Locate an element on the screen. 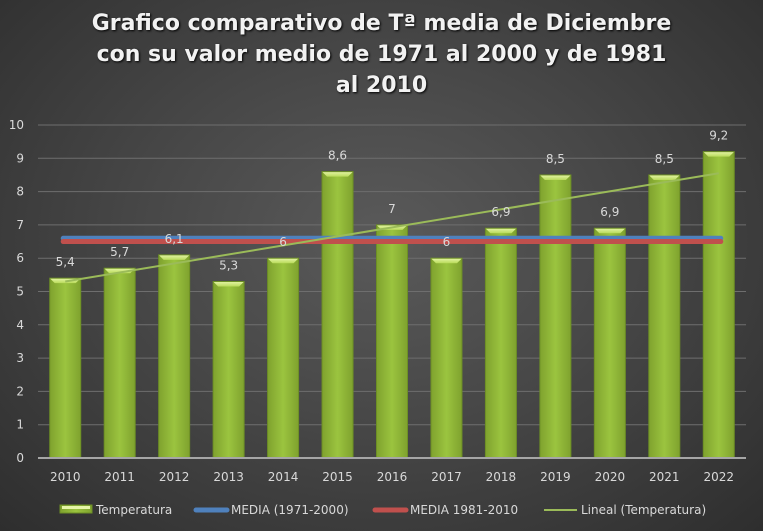  x-tick-label: 2012 is located at coordinates (174, 477).